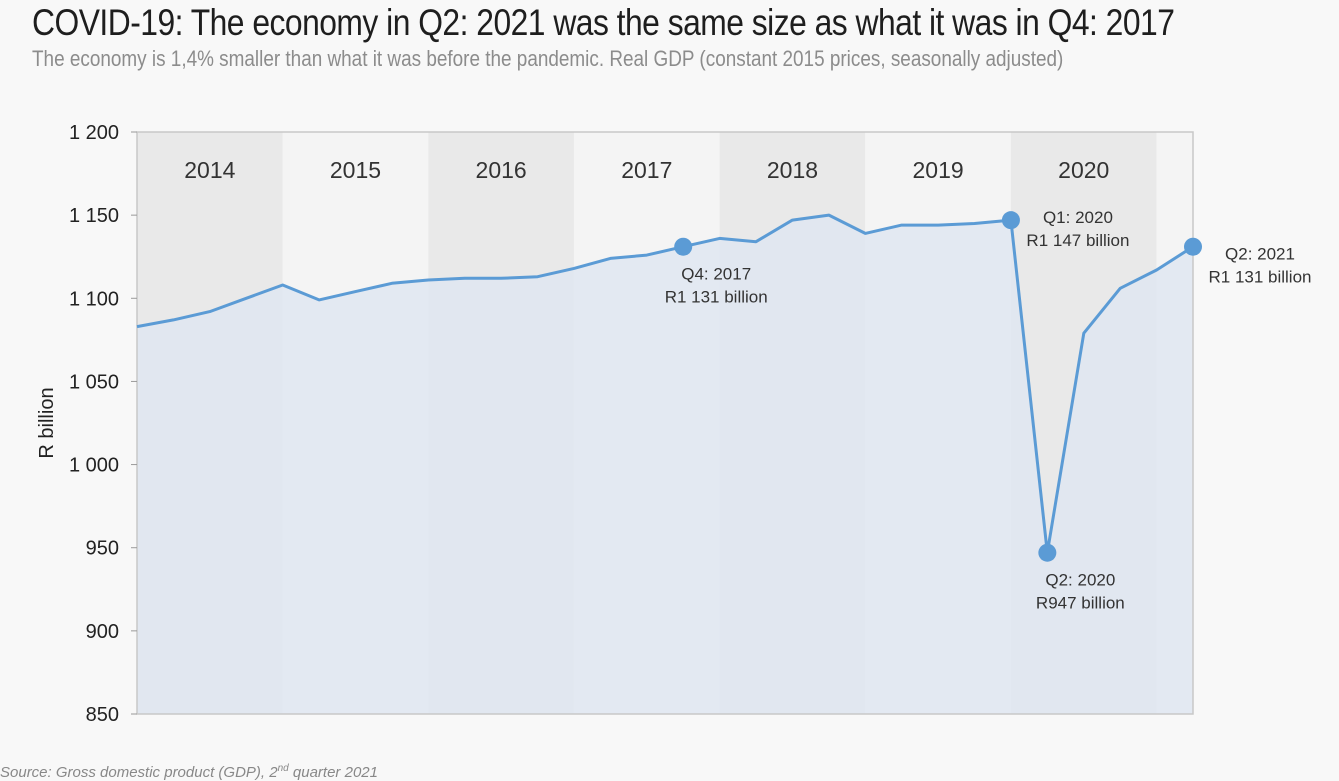 This screenshot has height=781, width=1339. What do you see at coordinates (47, 422) in the screenshot?
I see `y-axis-label: R billion` at bounding box center [47, 422].